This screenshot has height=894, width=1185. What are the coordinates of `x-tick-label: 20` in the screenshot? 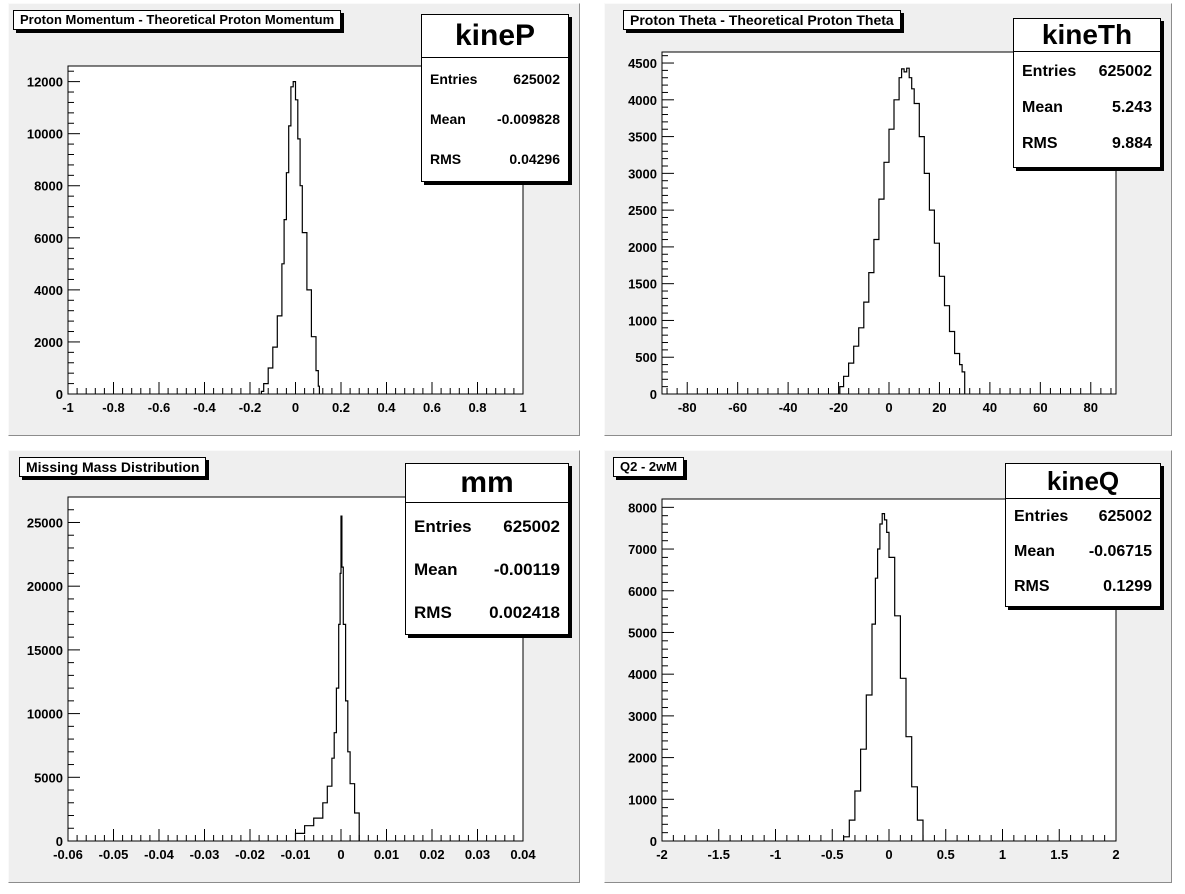 It's located at (939, 407).